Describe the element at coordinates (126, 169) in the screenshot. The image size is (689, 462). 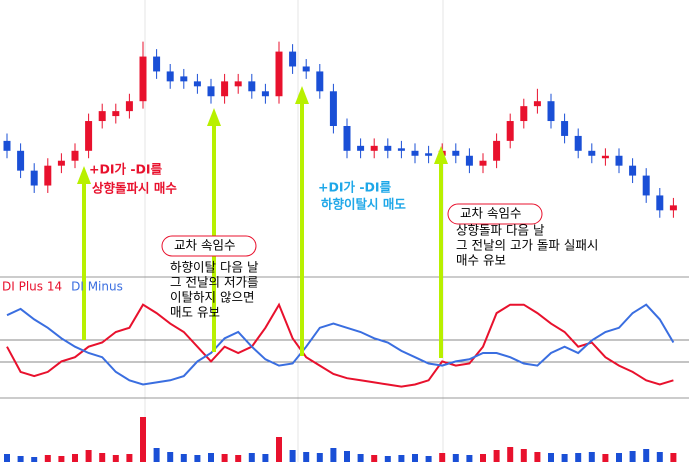
I see `annotation-line: +DI가 -DI를` at that location.